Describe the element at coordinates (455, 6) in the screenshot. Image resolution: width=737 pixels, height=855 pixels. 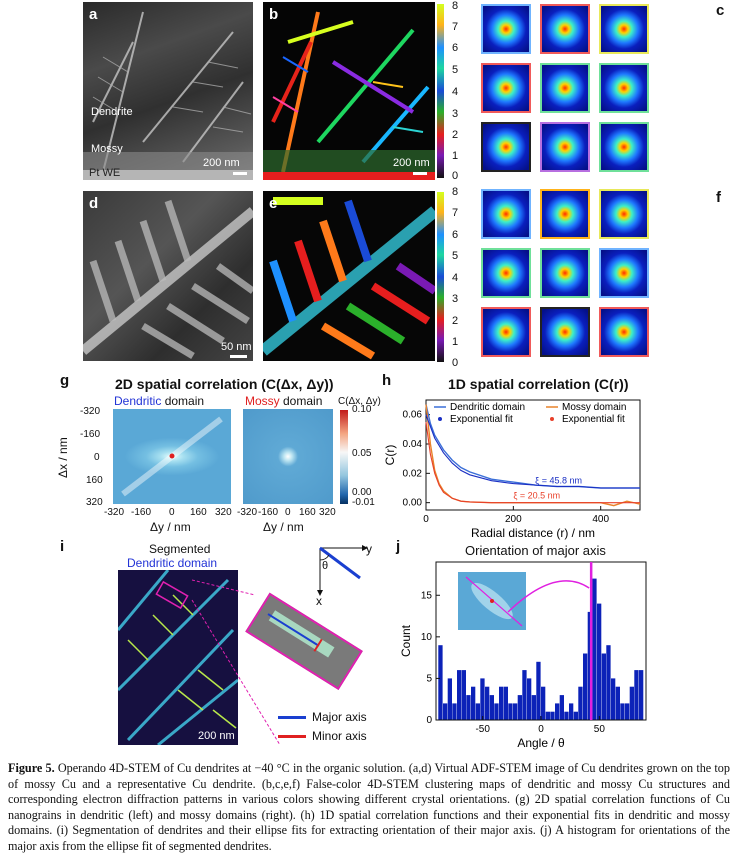
I see `panel-b-cbar-tick: 8` at that location.